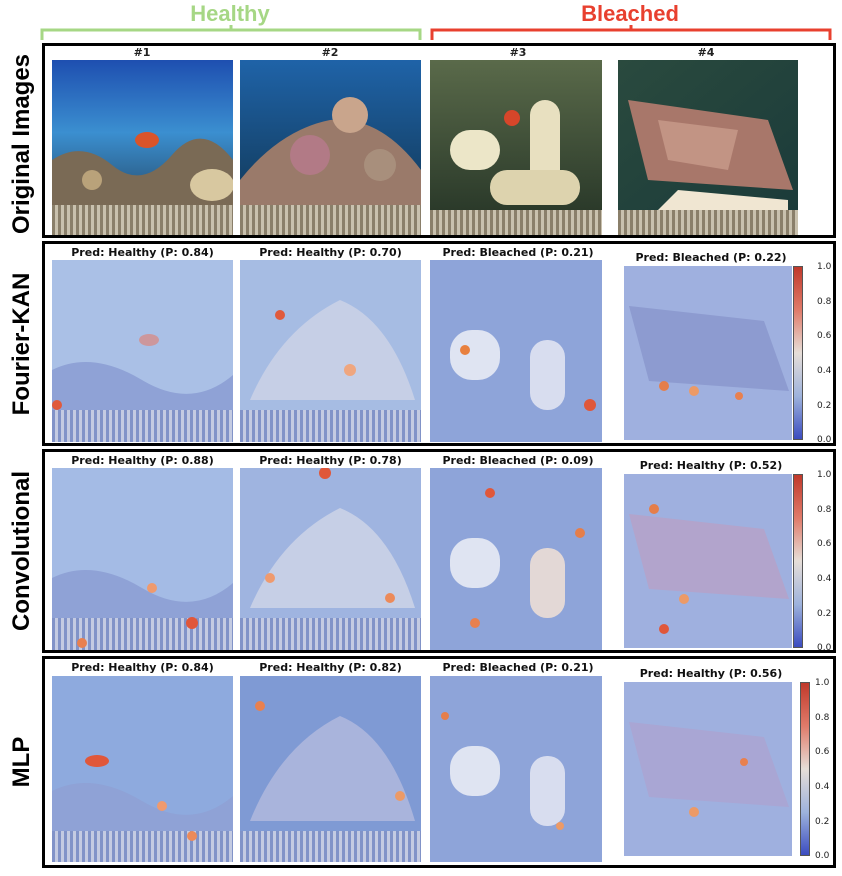  What do you see at coordinates (330, 460) in the screenshot?
I see `prediction-label: Pred: Healthy (P: 0.78)` at bounding box center [330, 460].